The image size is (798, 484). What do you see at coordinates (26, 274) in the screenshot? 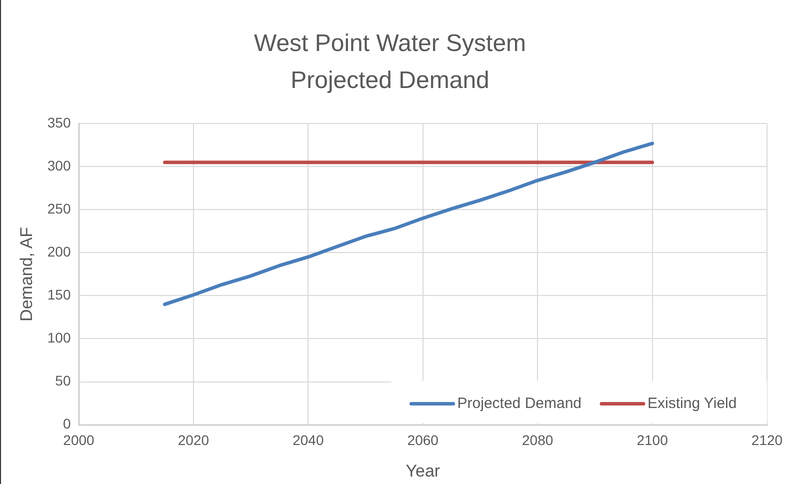
I see `y-axis-title: Demand, AF` at bounding box center [26, 274].